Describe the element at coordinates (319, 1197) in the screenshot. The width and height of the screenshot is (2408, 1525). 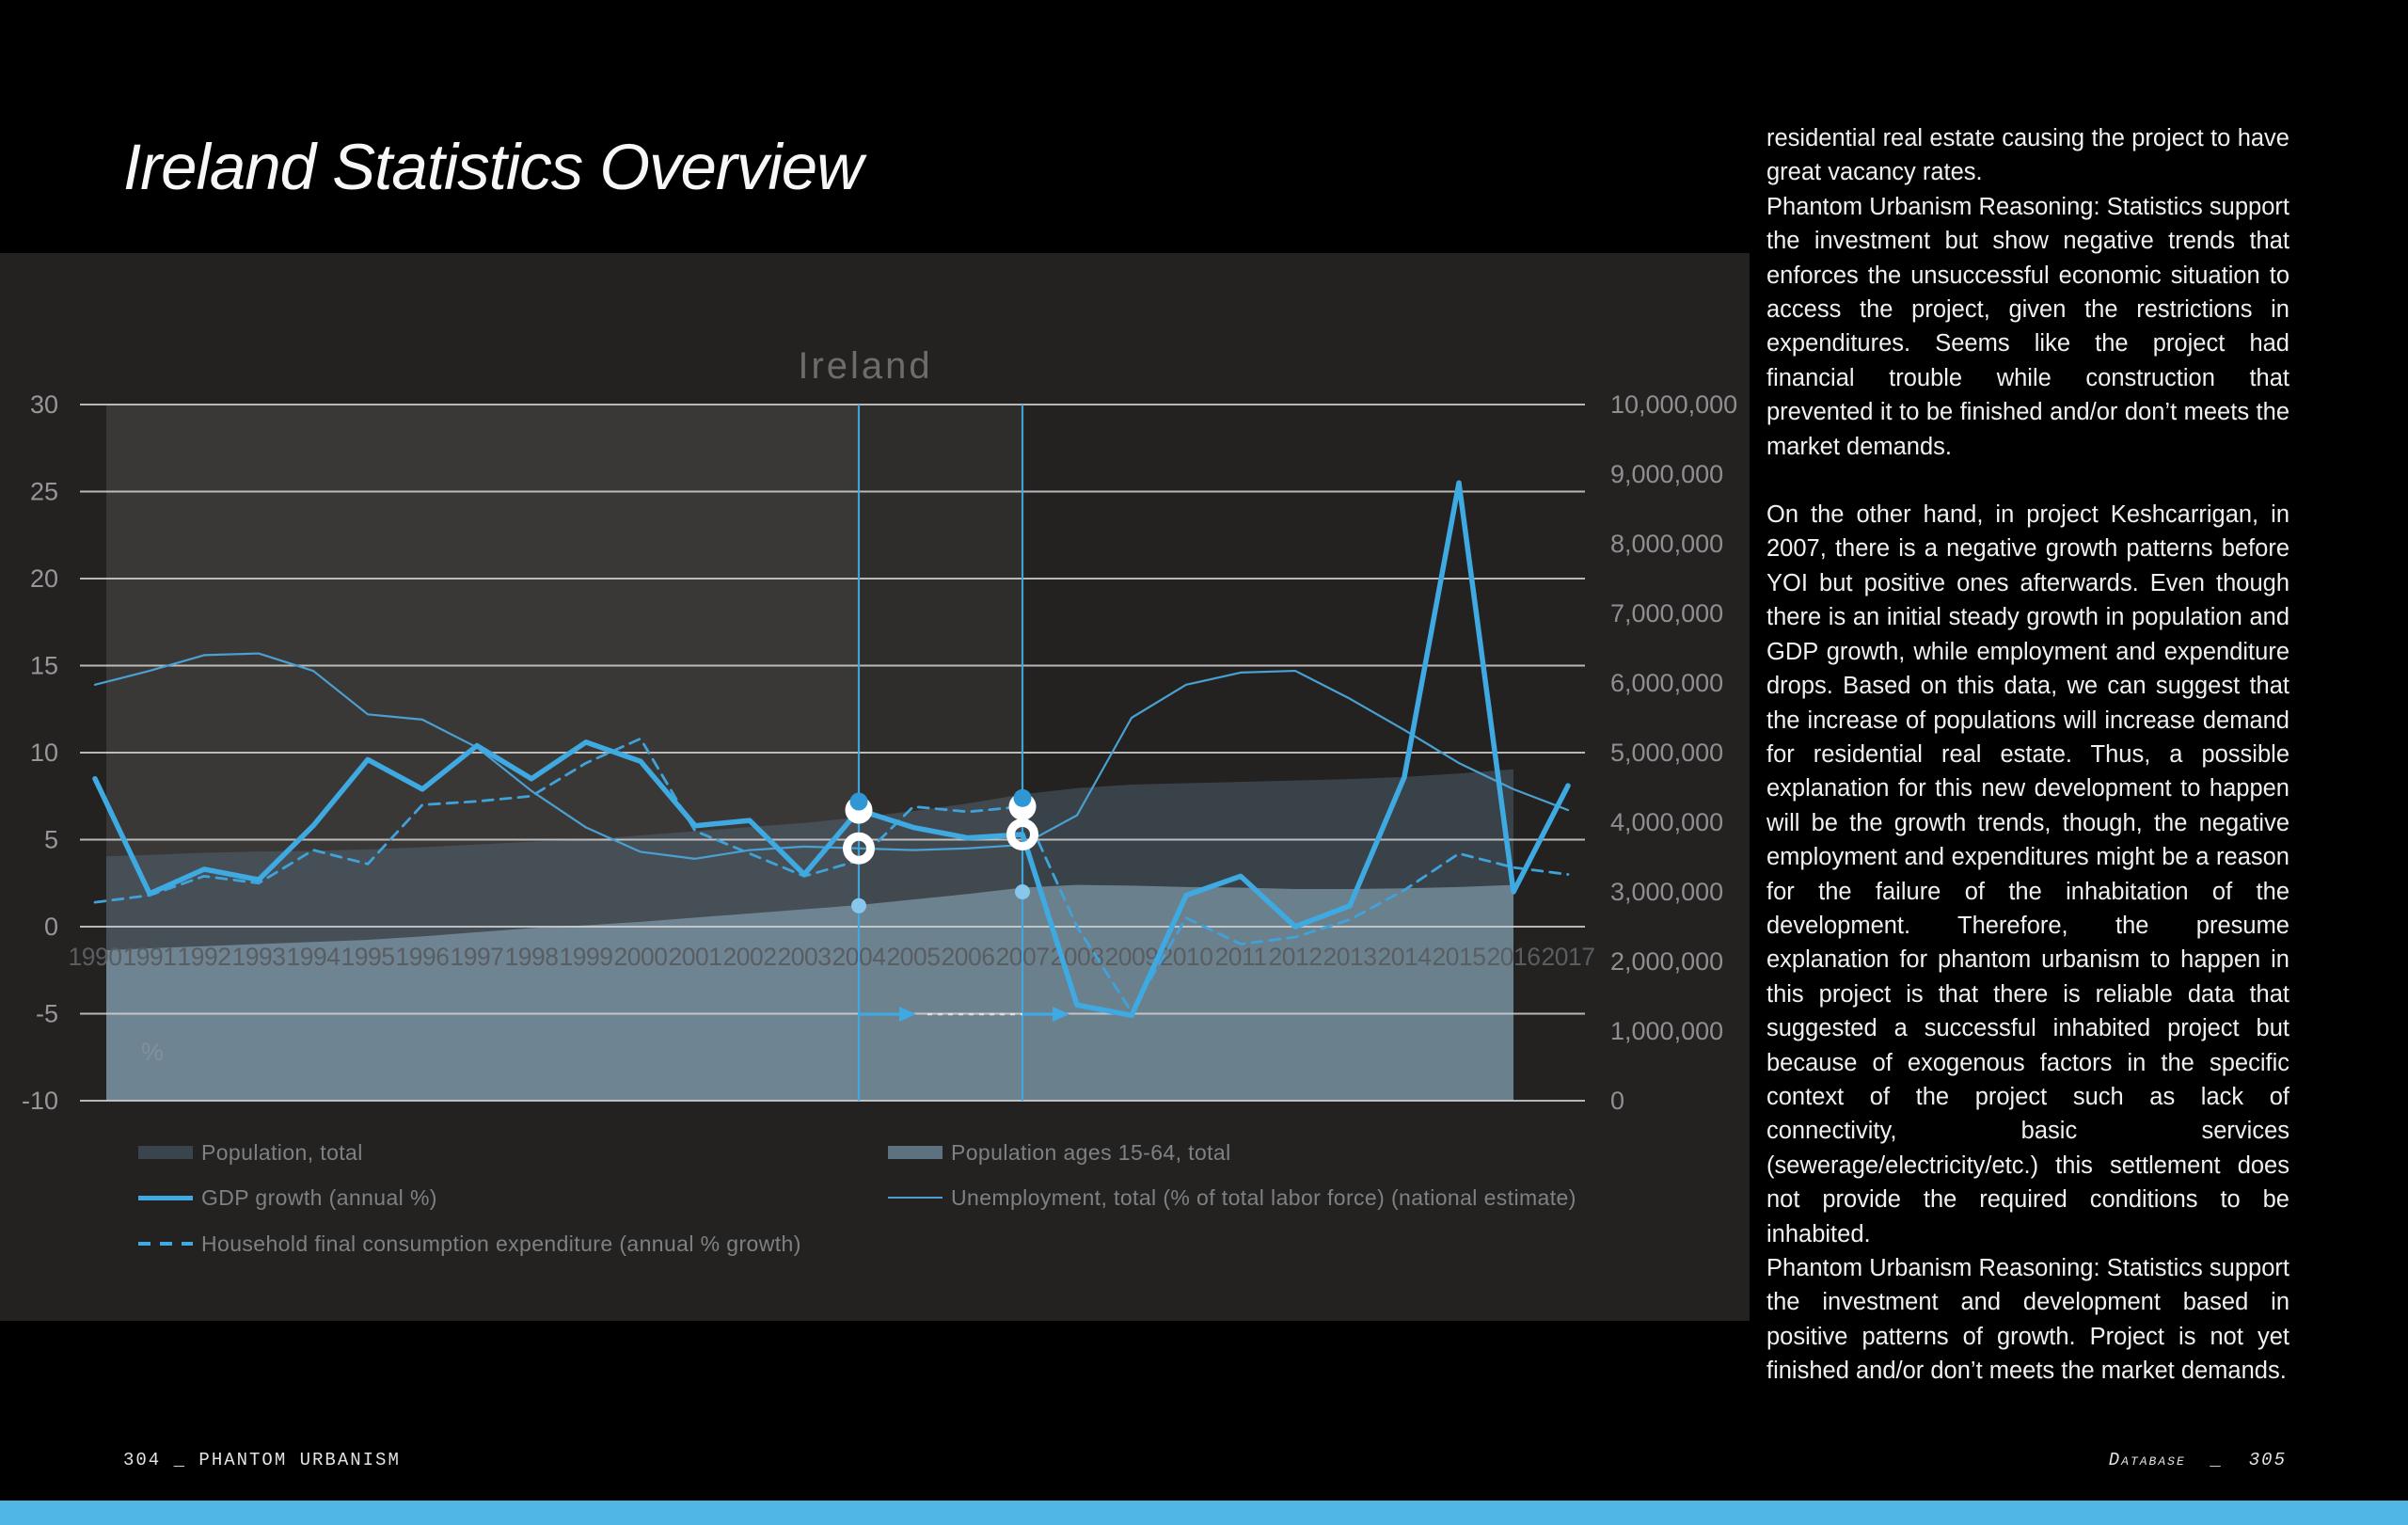
I see `legend-label: GDP growth (annual %)` at that location.